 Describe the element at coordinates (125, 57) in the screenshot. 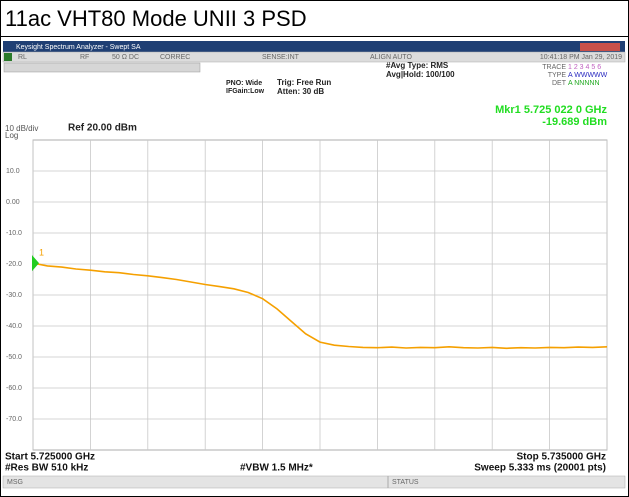

I see `toolbar-item: 50 Ω DC` at that location.